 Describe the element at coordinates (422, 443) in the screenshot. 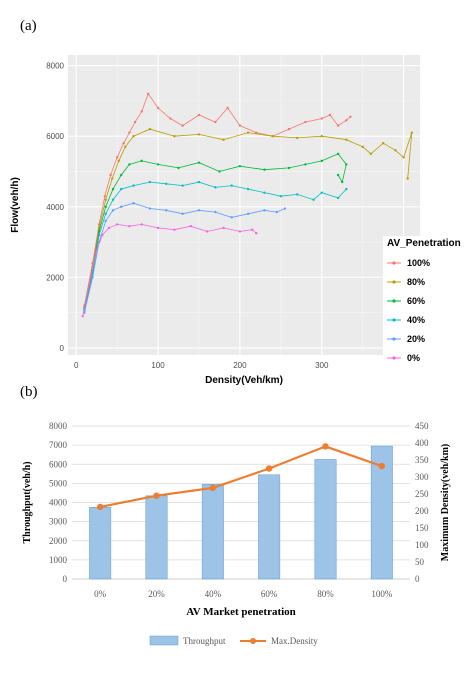

I see `y-right-tick-label: 400` at that location.